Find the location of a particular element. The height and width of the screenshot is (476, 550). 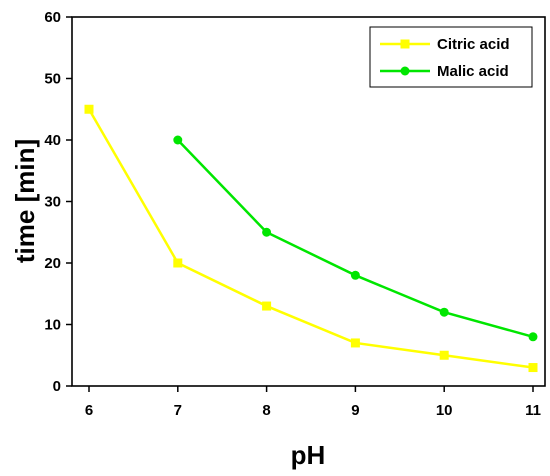

x-tick-label: 10 is located at coordinates (444, 410).